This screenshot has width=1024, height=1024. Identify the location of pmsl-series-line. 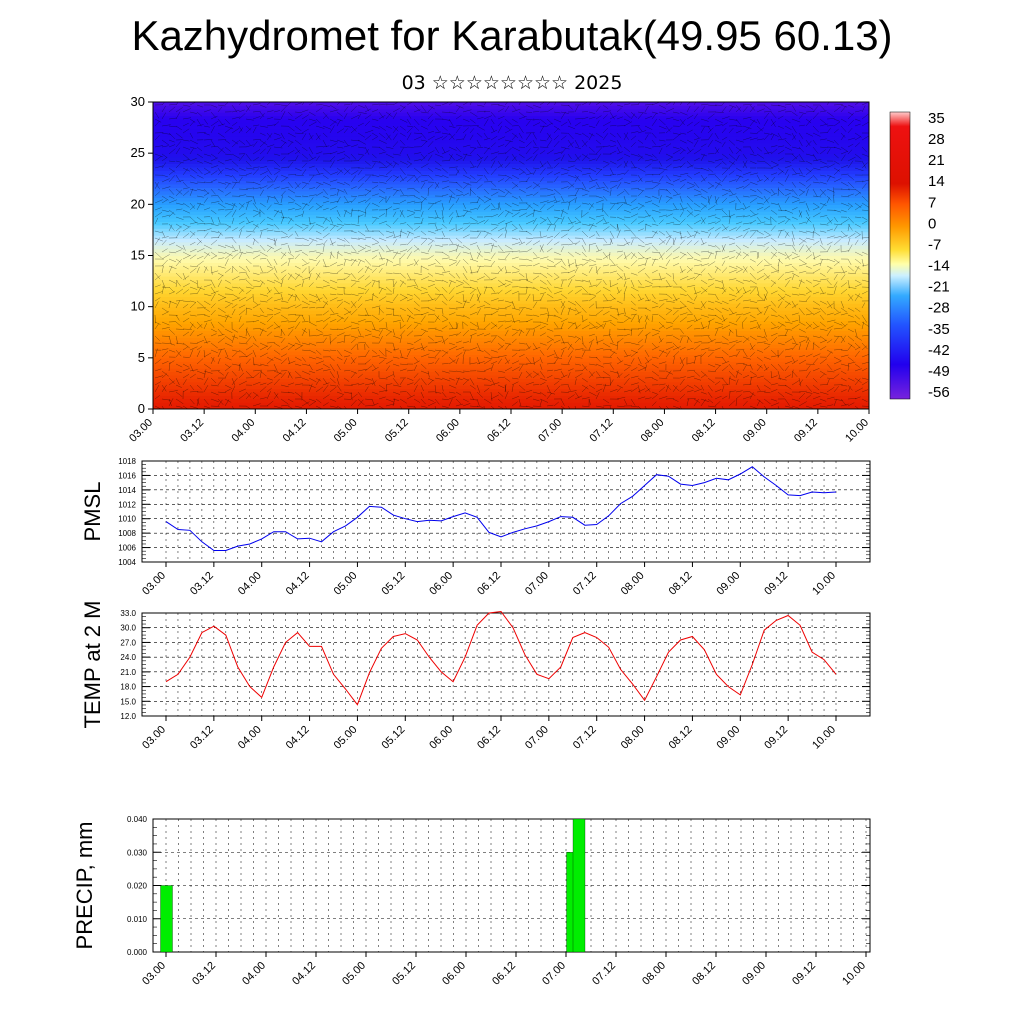
(501, 508).